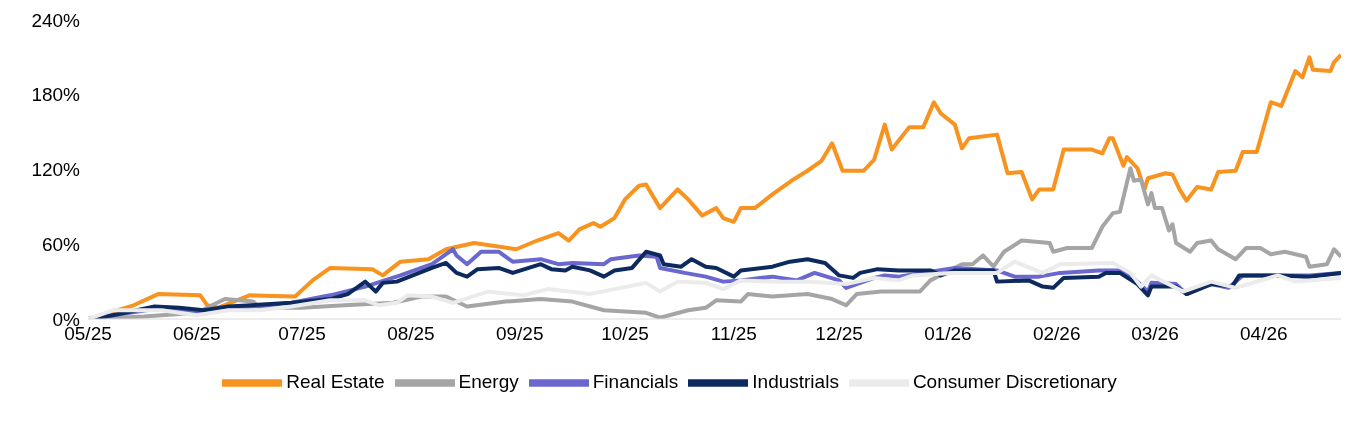 The width and height of the screenshot is (1359, 421). I want to click on x-tick-label: 07/25, so click(302, 334).